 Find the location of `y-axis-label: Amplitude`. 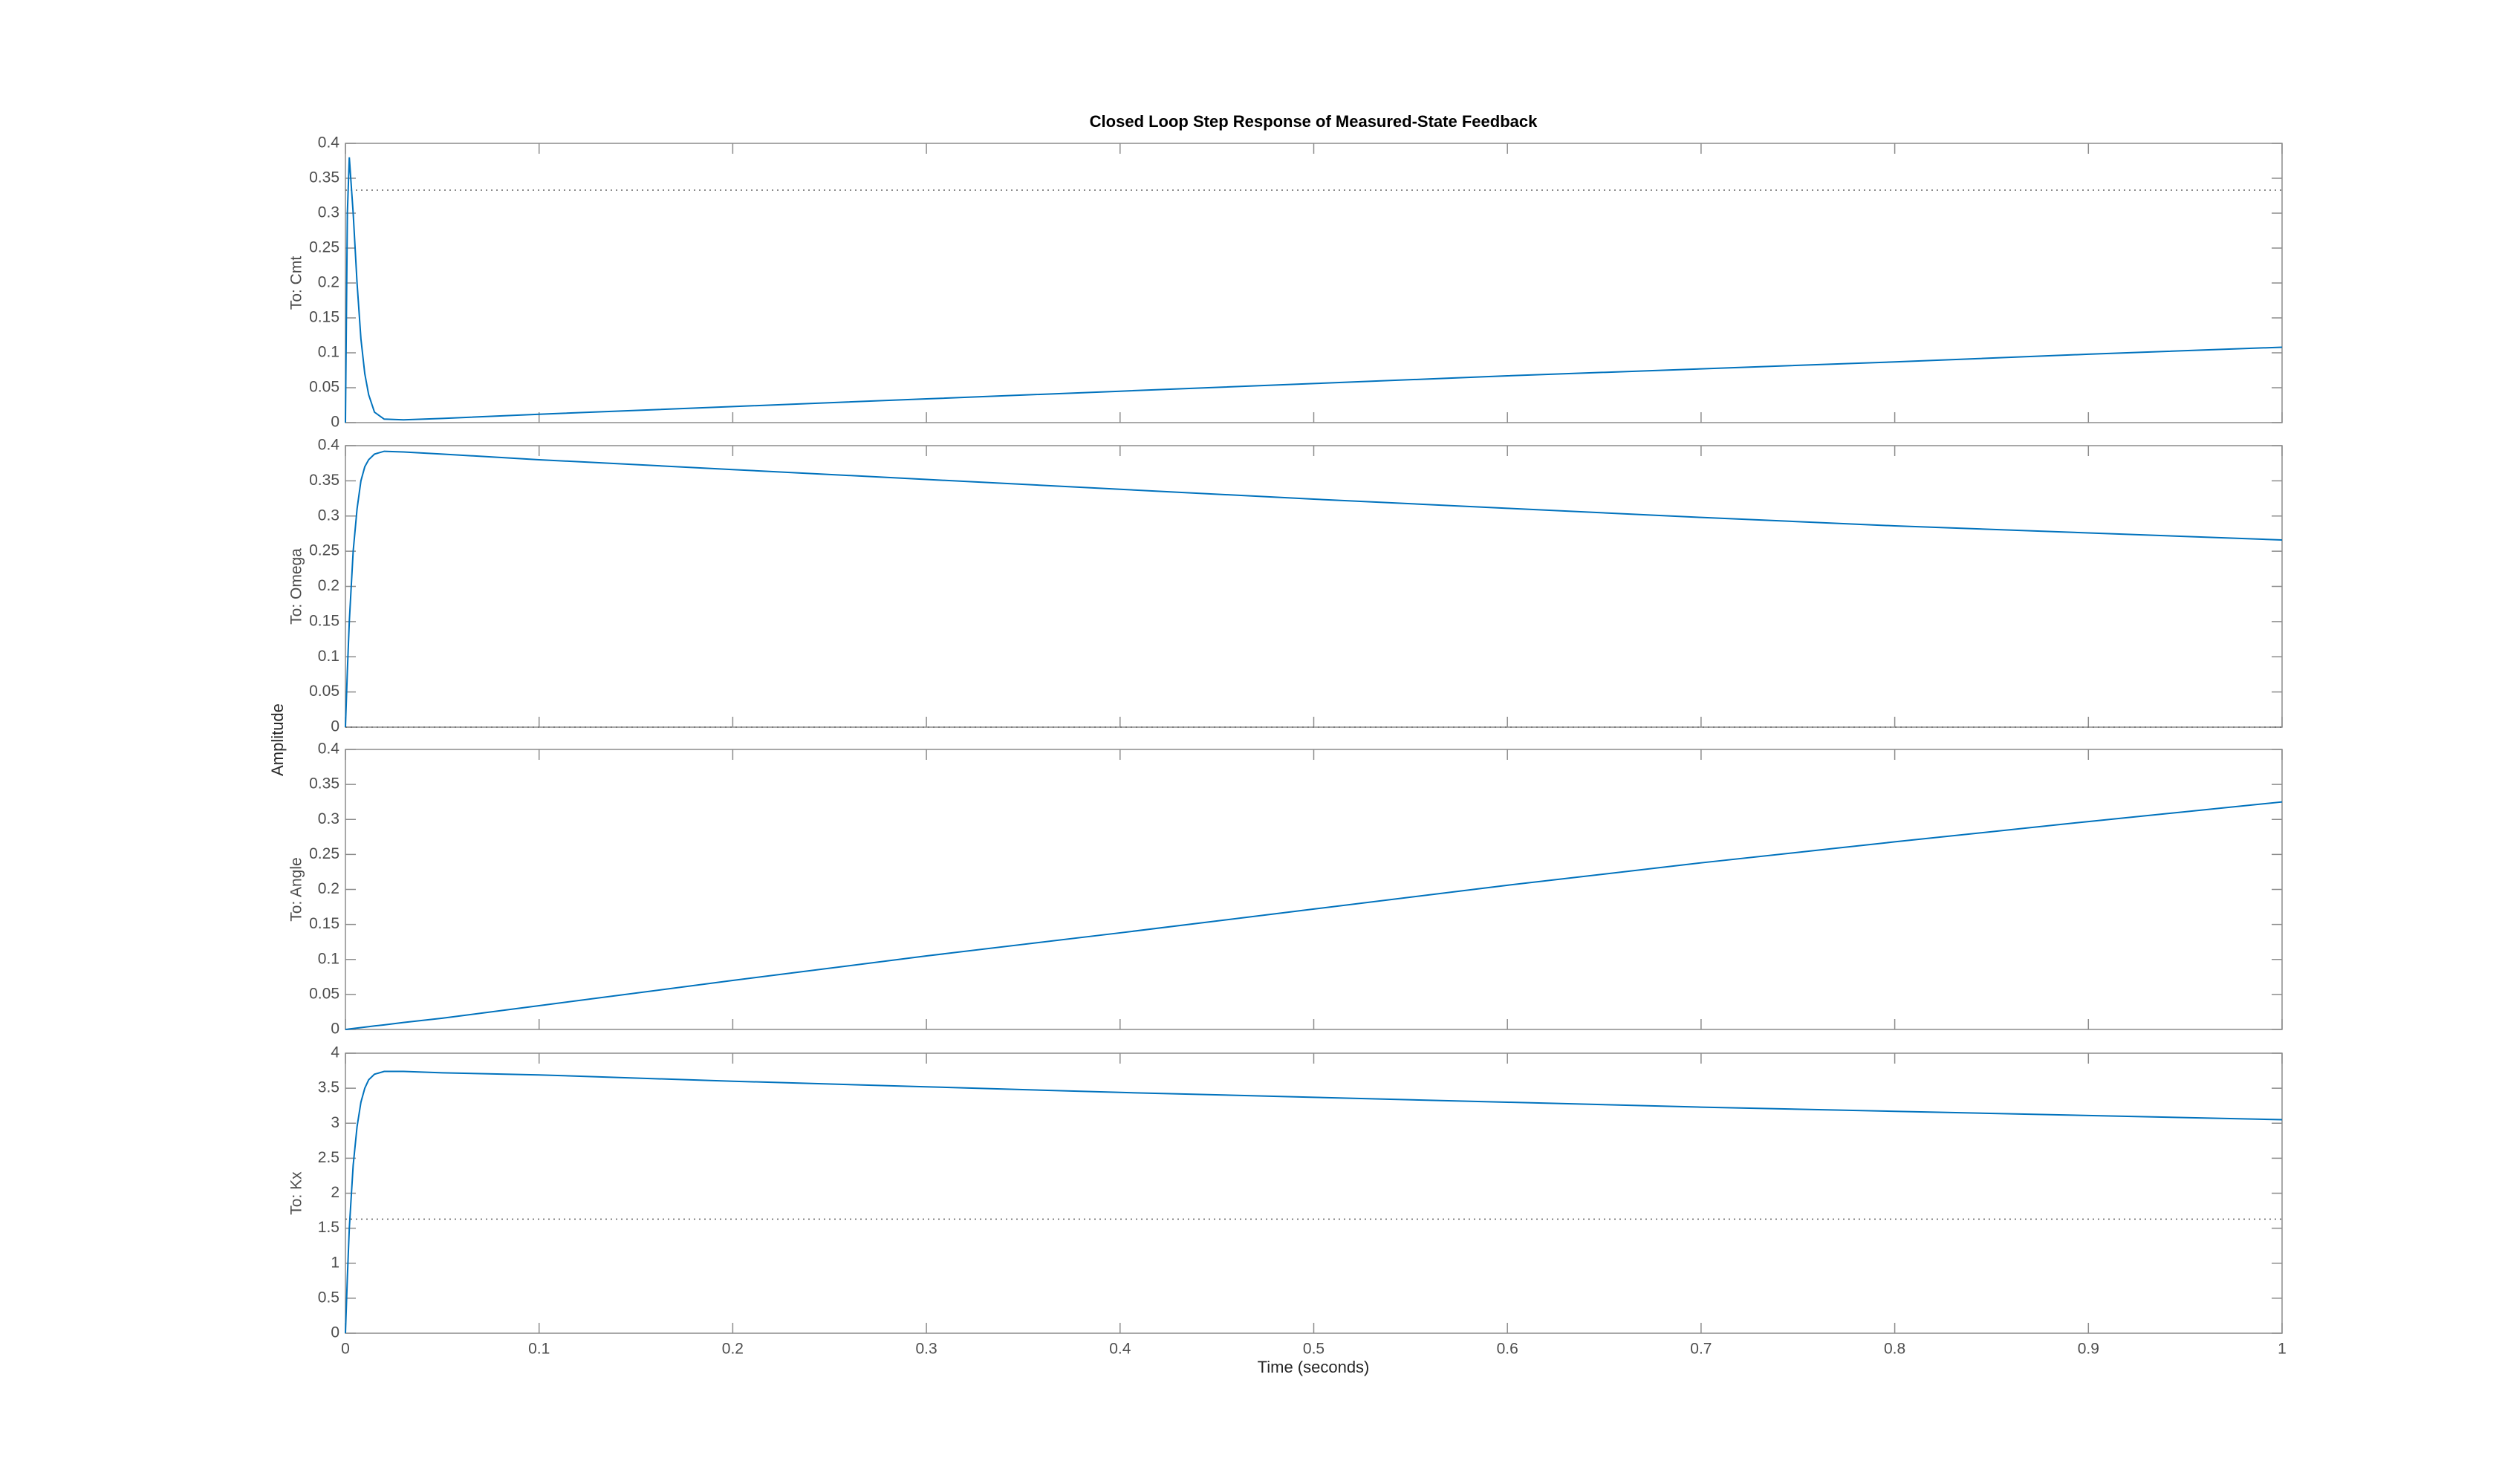

y-axis-label: Amplitude is located at coordinates (277, 740).